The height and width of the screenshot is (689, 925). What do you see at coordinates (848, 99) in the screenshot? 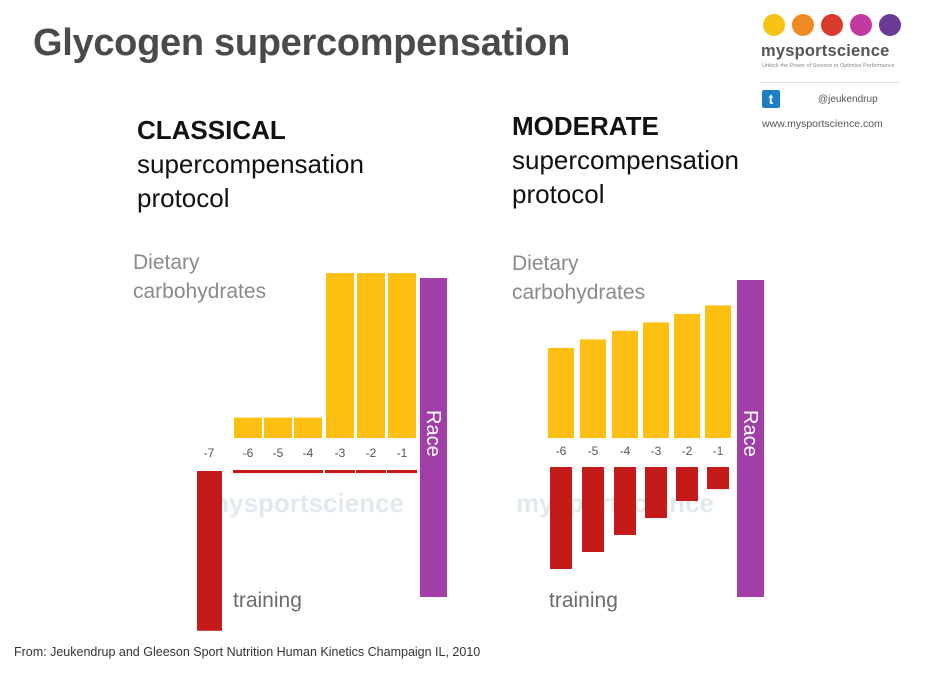
I see `twitter-handle: @jeukendrup` at bounding box center [848, 99].